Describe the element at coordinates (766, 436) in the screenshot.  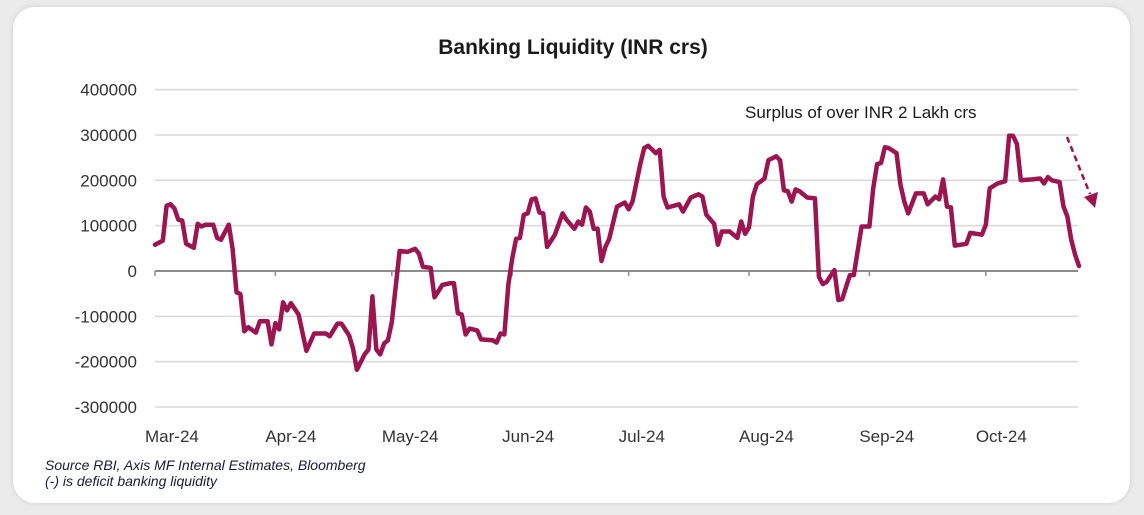
I see `x-tick-label: Aug-24` at that location.